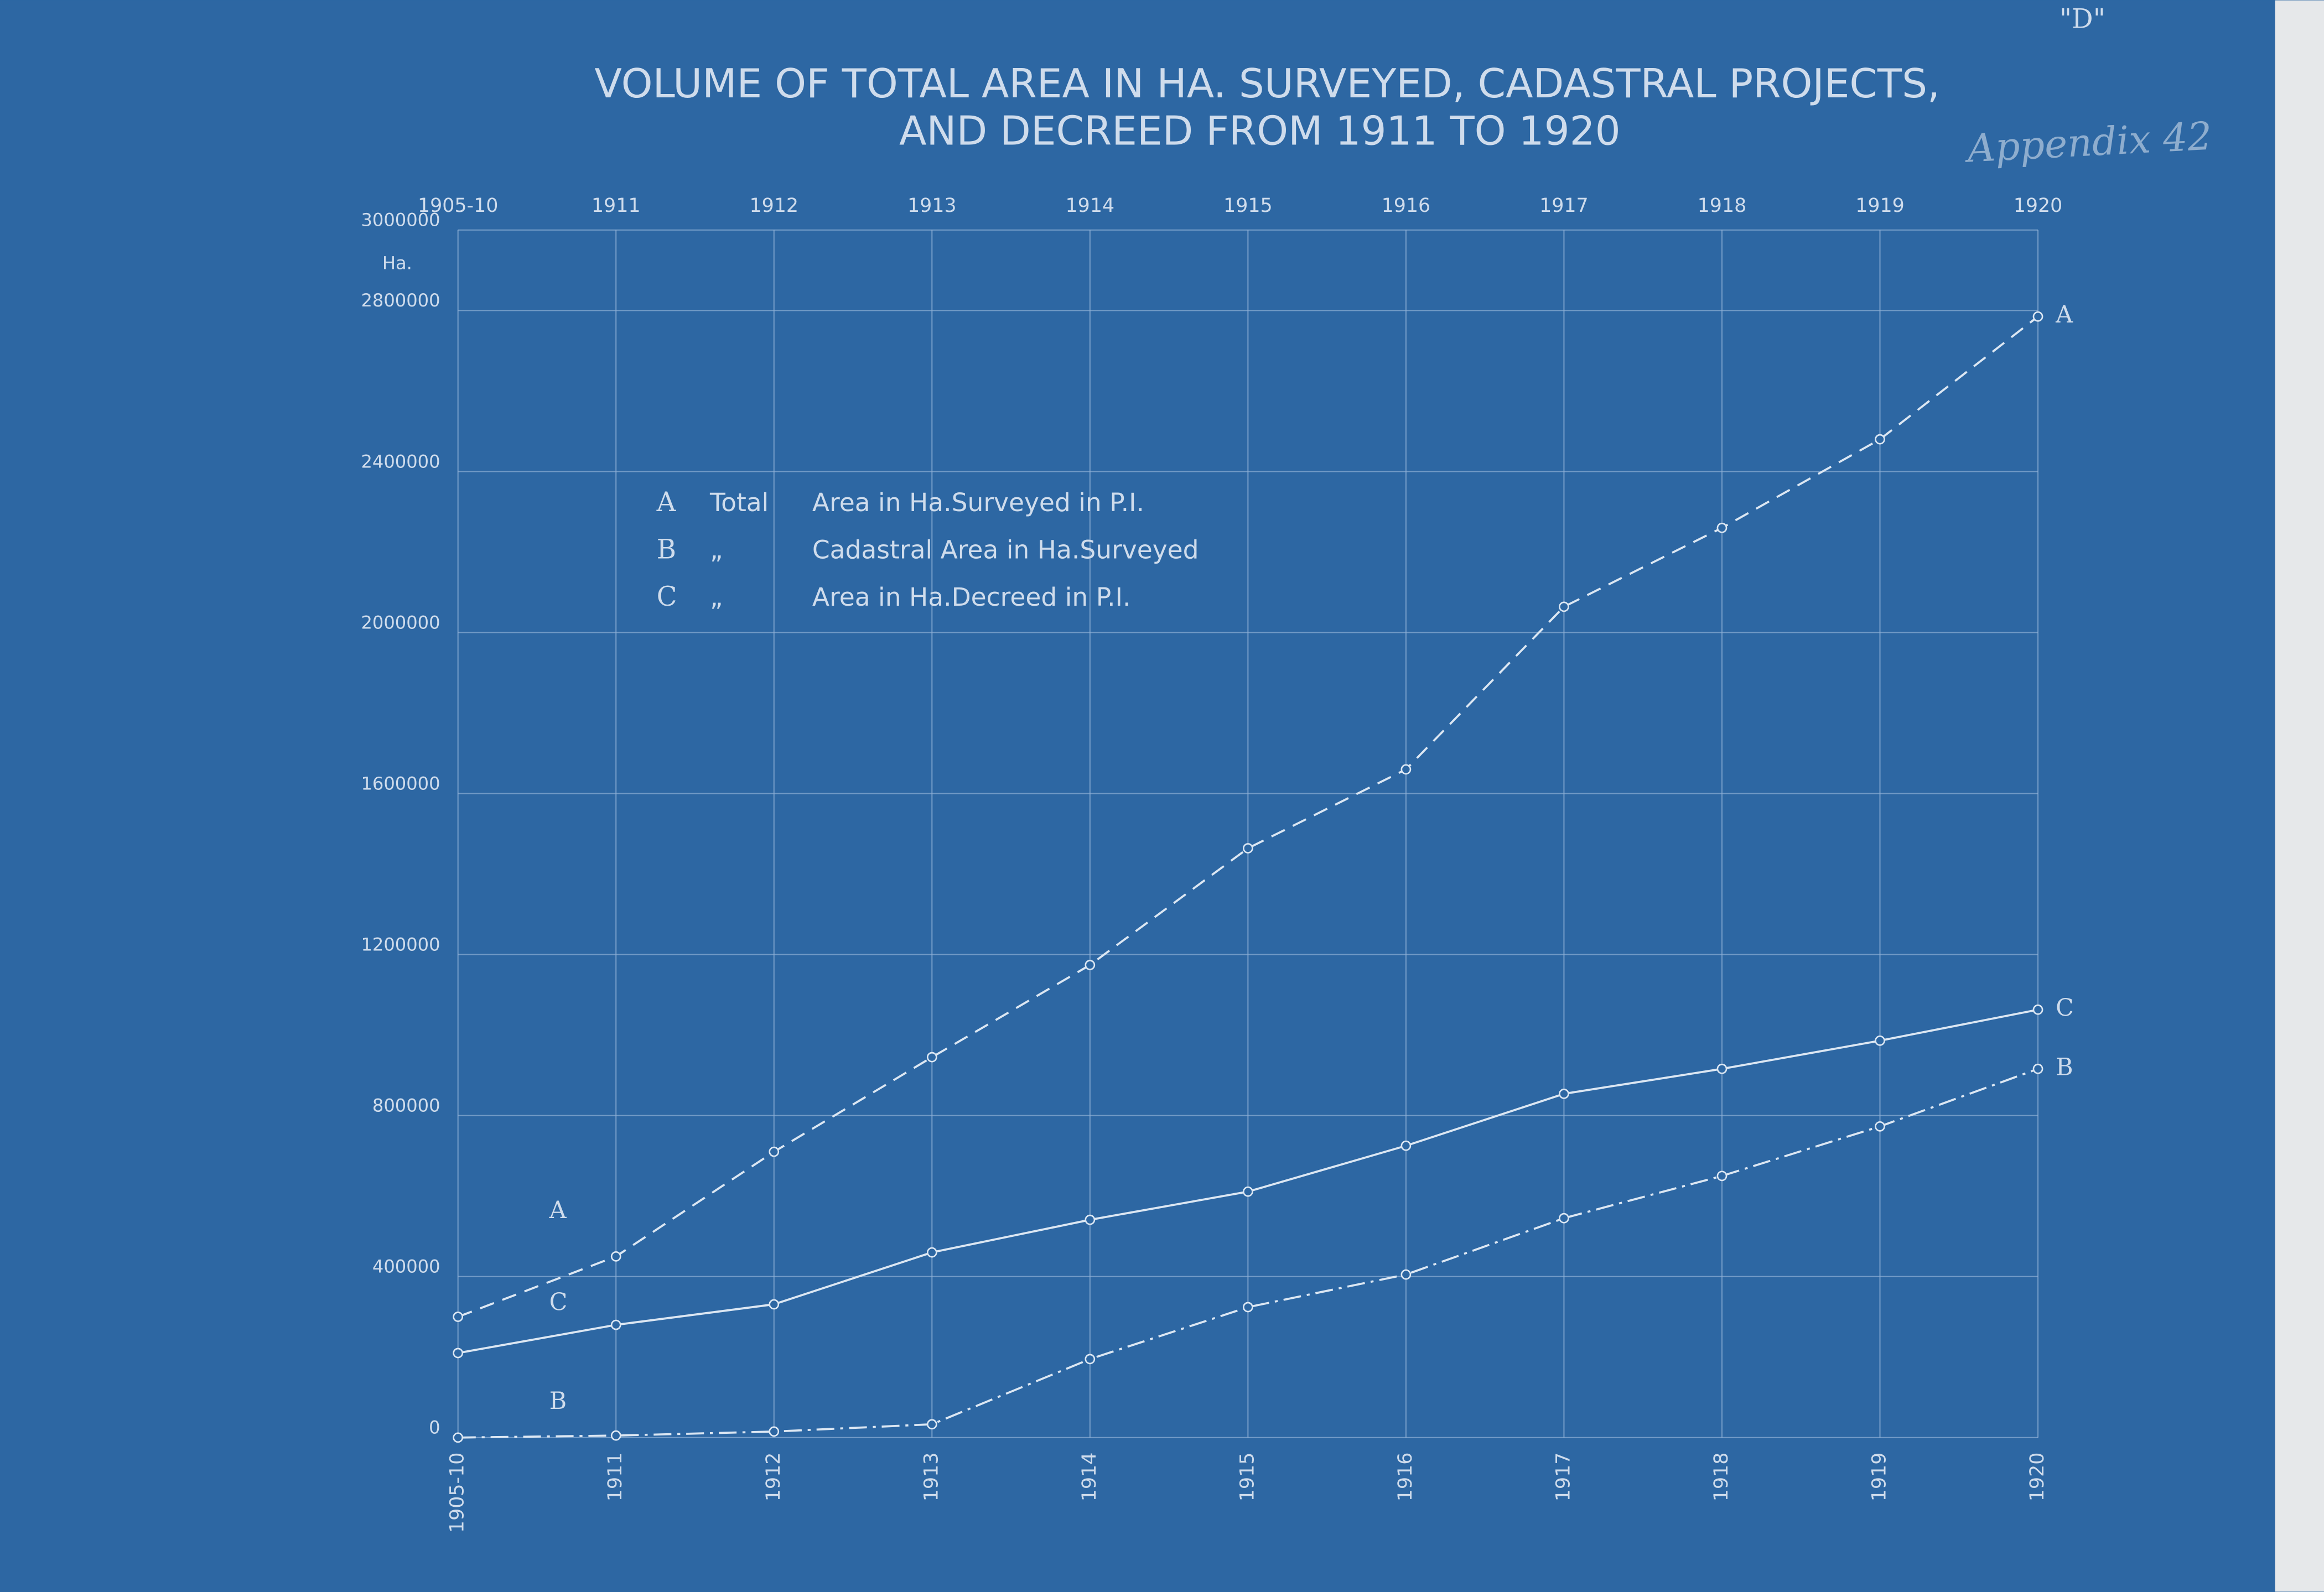 Image resolution: width=2324 pixels, height=1592 pixels. Describe the element at coordinates (666, 549) in the screenshot. I see `legend-key: B` at that location.